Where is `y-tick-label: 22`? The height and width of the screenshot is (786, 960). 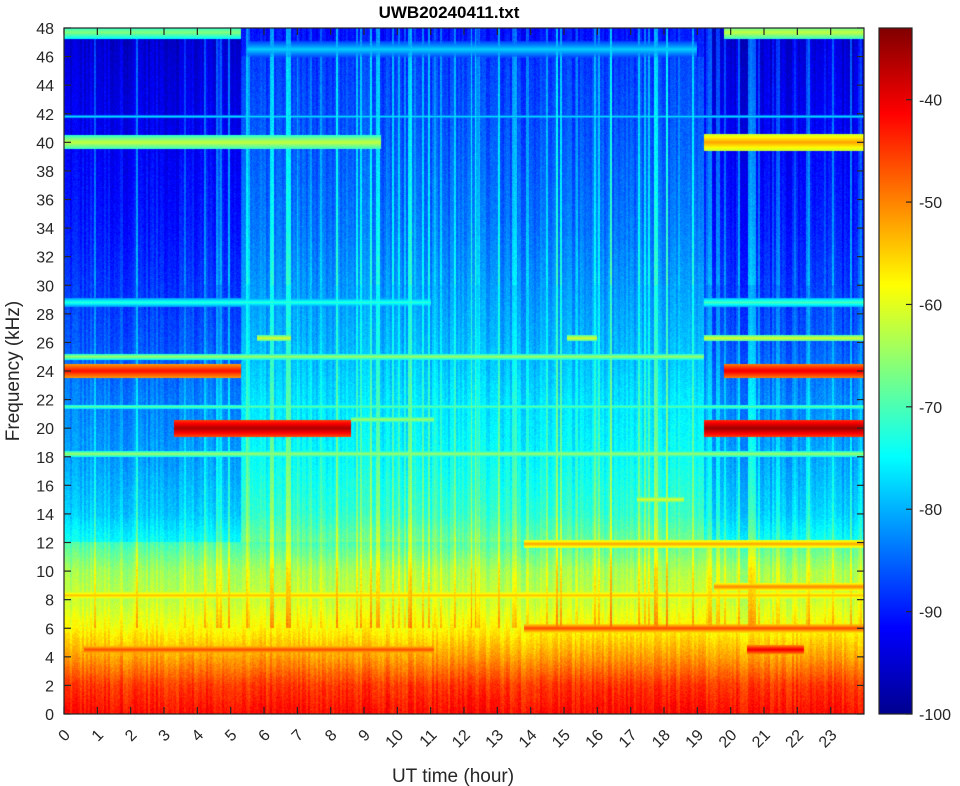
y-tick-label: 22 is located at coordinates (45, 401).